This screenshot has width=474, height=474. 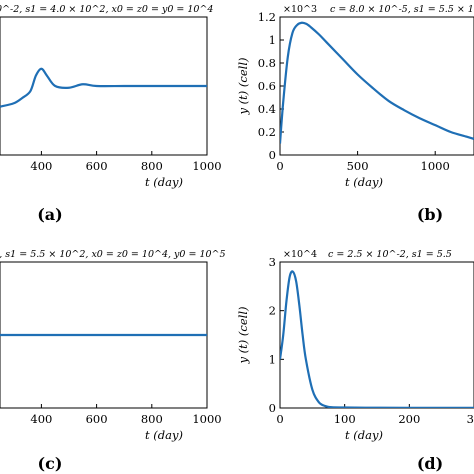 I want to click on panel-label: (a), so click(x=50, y=214).